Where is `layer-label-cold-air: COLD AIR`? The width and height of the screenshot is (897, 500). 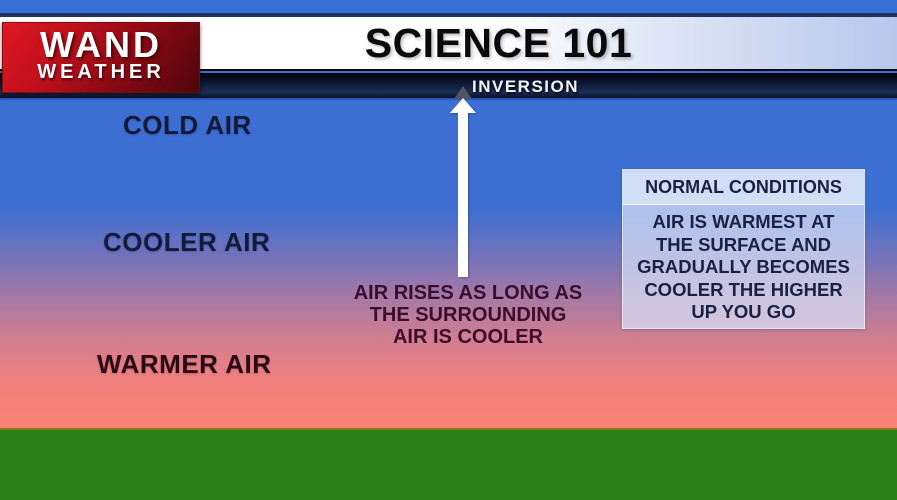
layer-label-cold-air: COLD AIR is located at coordinates (187, 125).